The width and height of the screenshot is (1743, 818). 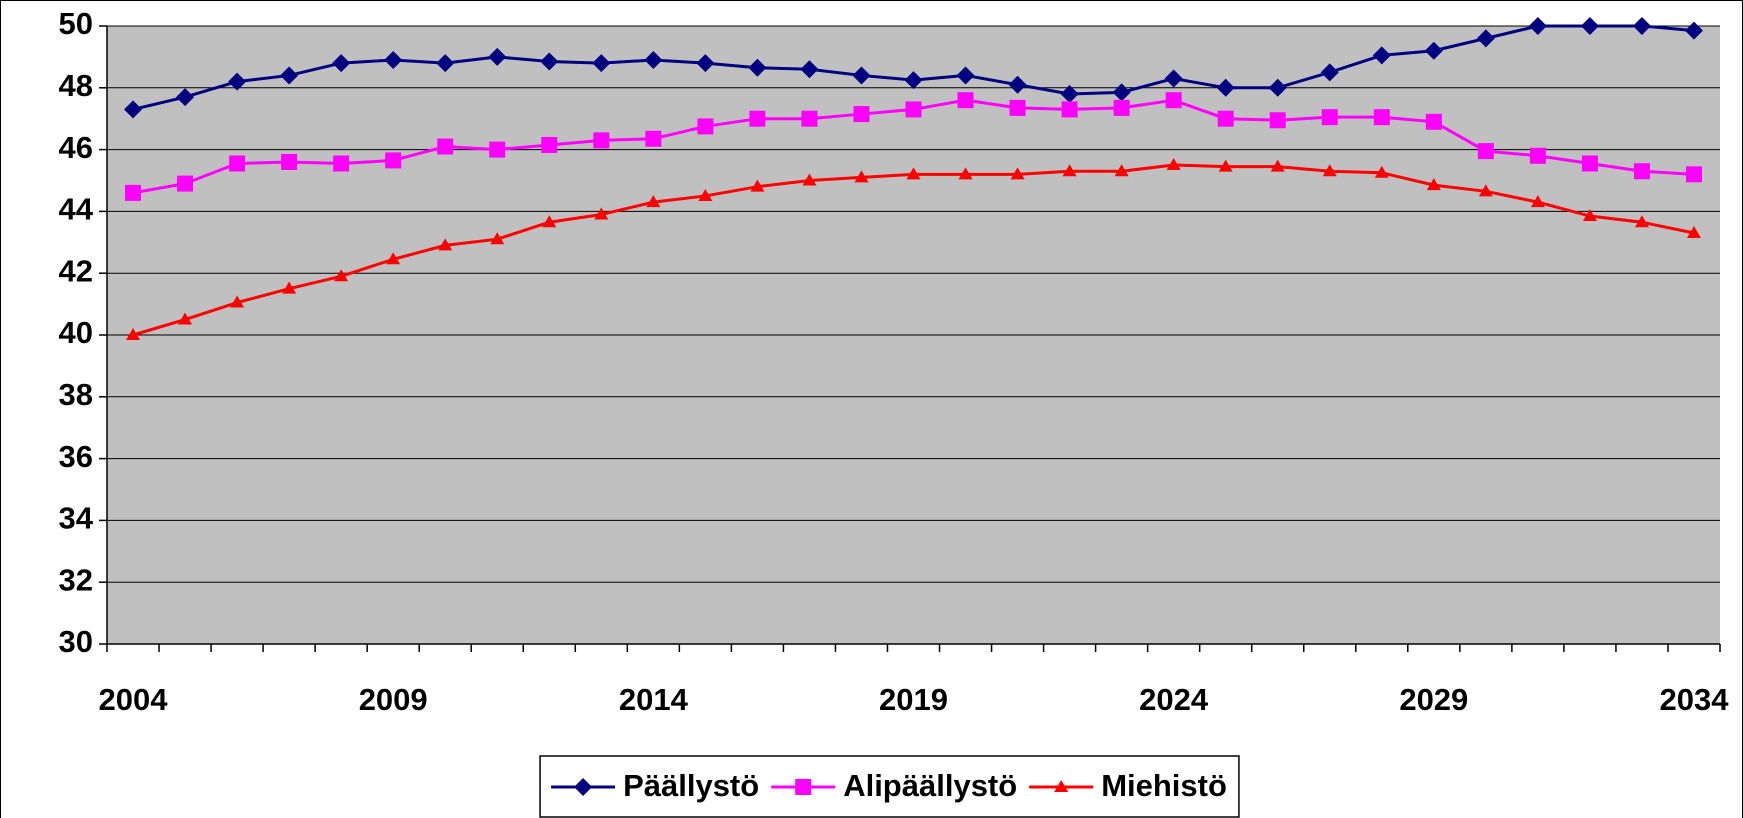 I want to click on x-tick-label: 2009, so click(x=393, y=699).